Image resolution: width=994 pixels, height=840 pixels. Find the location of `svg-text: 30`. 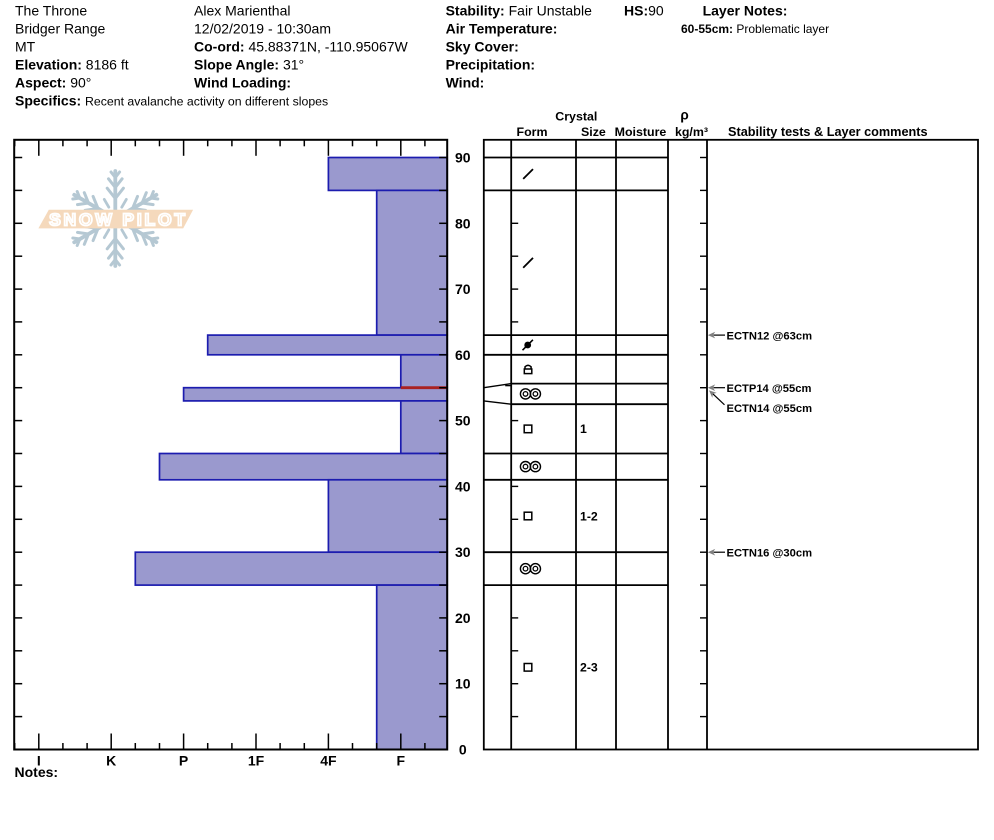

svg-text: 30 is located at coordinates (463, 552).